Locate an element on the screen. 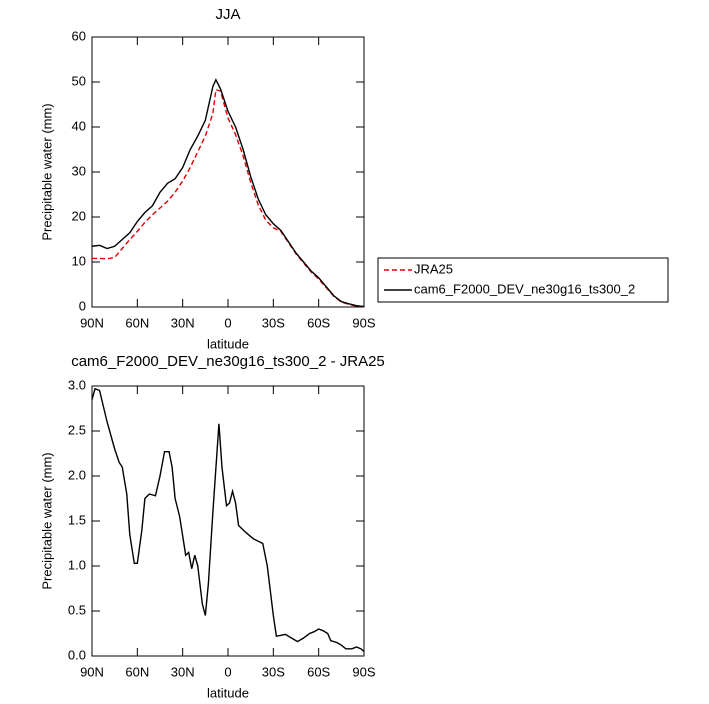 The image size is (709, 704). y-tick-label: 0 is located at coordinates (82, 305).